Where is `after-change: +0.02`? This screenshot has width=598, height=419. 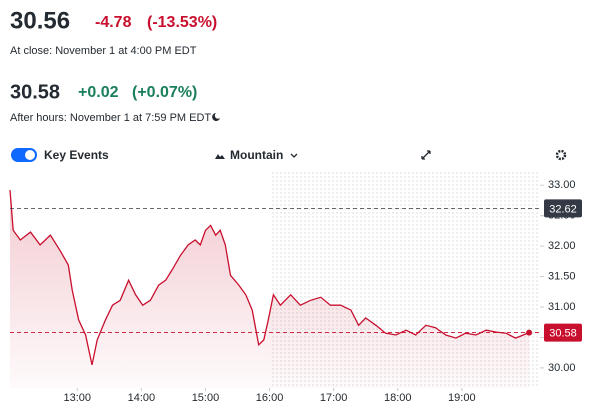
after-change: +0.02 is located at coordinates (98, 92).